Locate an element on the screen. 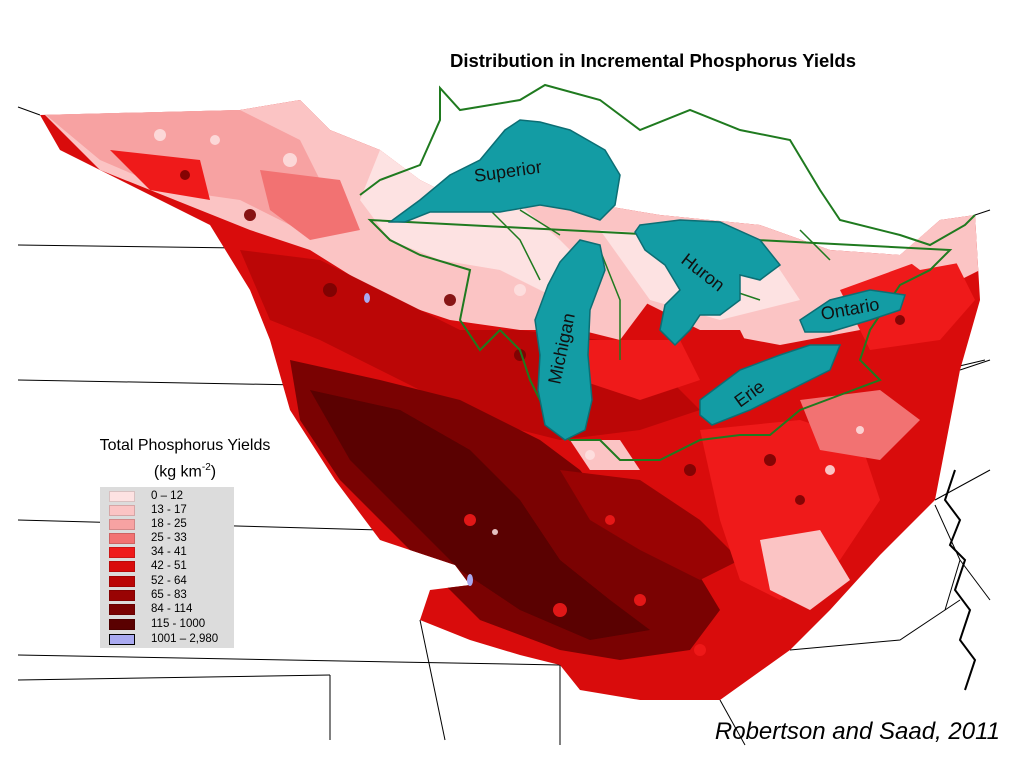 The height and width of the screenshot is (768, 1024). legend-item: 84 - 114 is located at coordinates (150, 609).